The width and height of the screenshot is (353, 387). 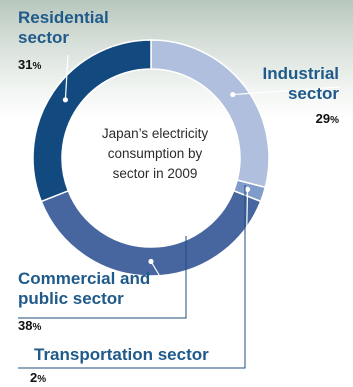 I want to click on industrial-percent: 29%, so click(x=327, y=118).